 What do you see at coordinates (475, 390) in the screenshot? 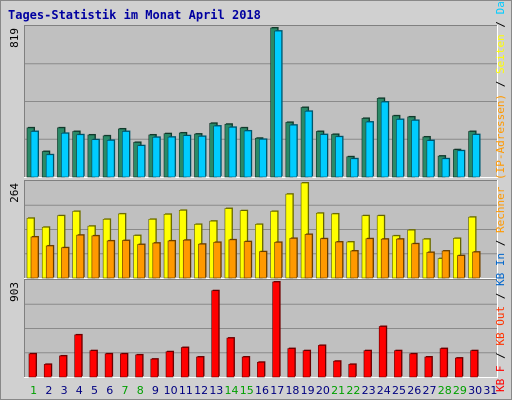
I see `x-label-day-30: 30` at bounding box center [475, 390].